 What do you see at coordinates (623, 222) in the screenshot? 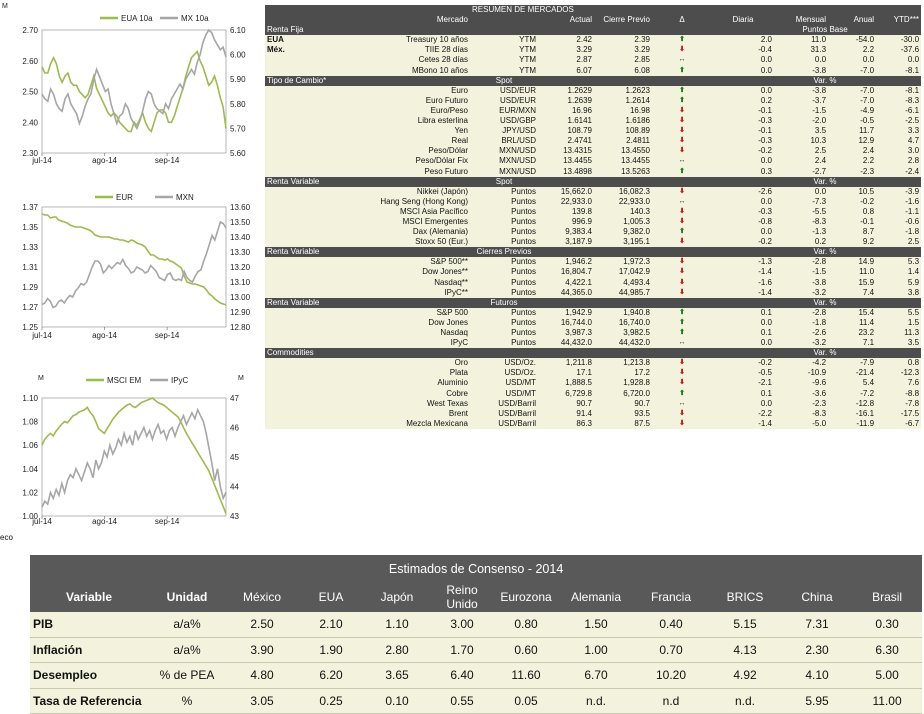
I see `row-prev: 1,005.3` at bounding box center [623, 222].